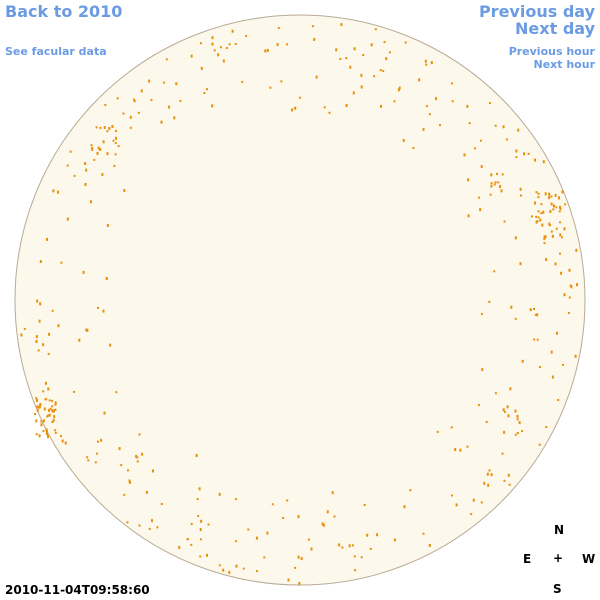 Image resolution: width=600 pixels, height=600 pixels. I want to click on previous-hour-link: Previous hour, so click(551, 51).